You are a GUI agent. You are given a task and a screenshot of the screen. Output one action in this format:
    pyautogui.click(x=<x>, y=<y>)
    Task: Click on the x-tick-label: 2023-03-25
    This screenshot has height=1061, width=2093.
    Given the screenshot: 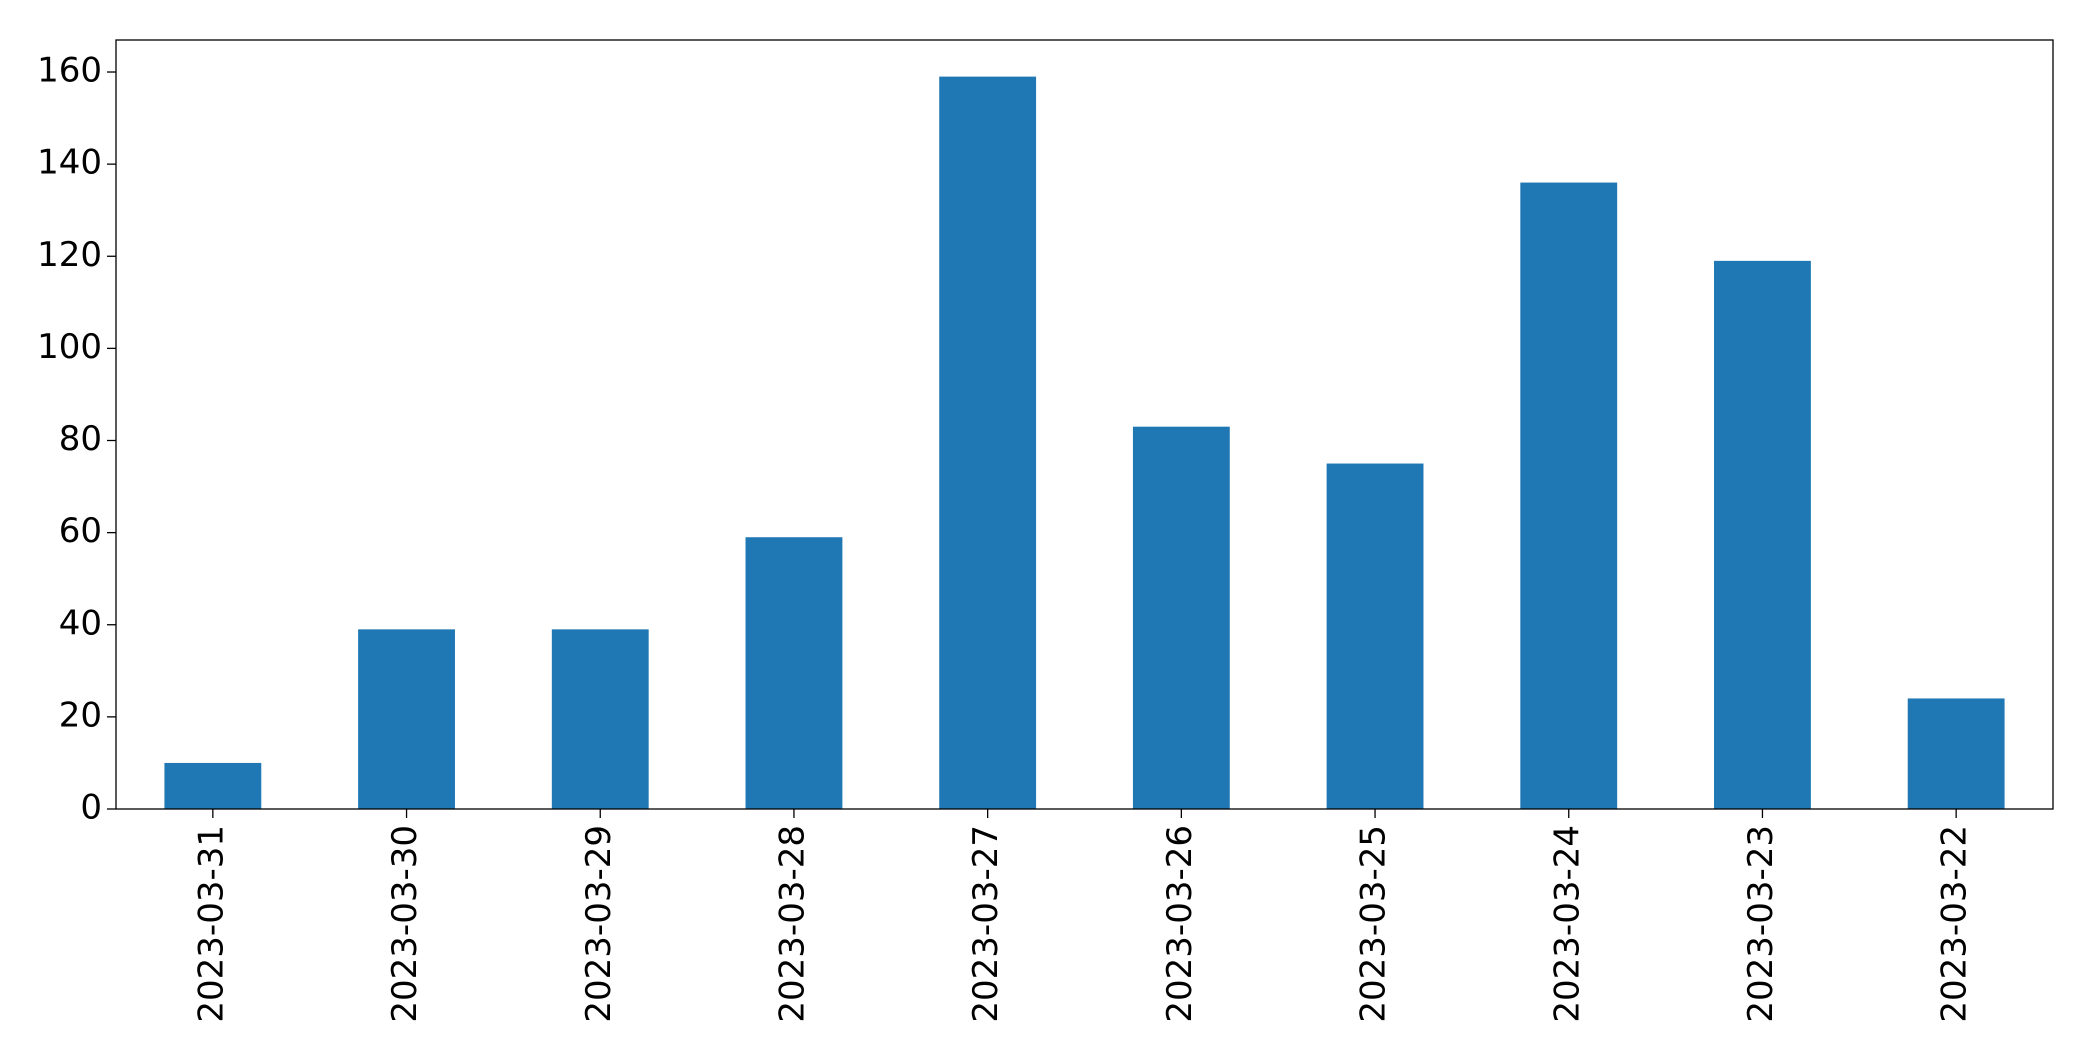 What is the action you would take?
    pyautogui.click(x=1374, y=924)
    